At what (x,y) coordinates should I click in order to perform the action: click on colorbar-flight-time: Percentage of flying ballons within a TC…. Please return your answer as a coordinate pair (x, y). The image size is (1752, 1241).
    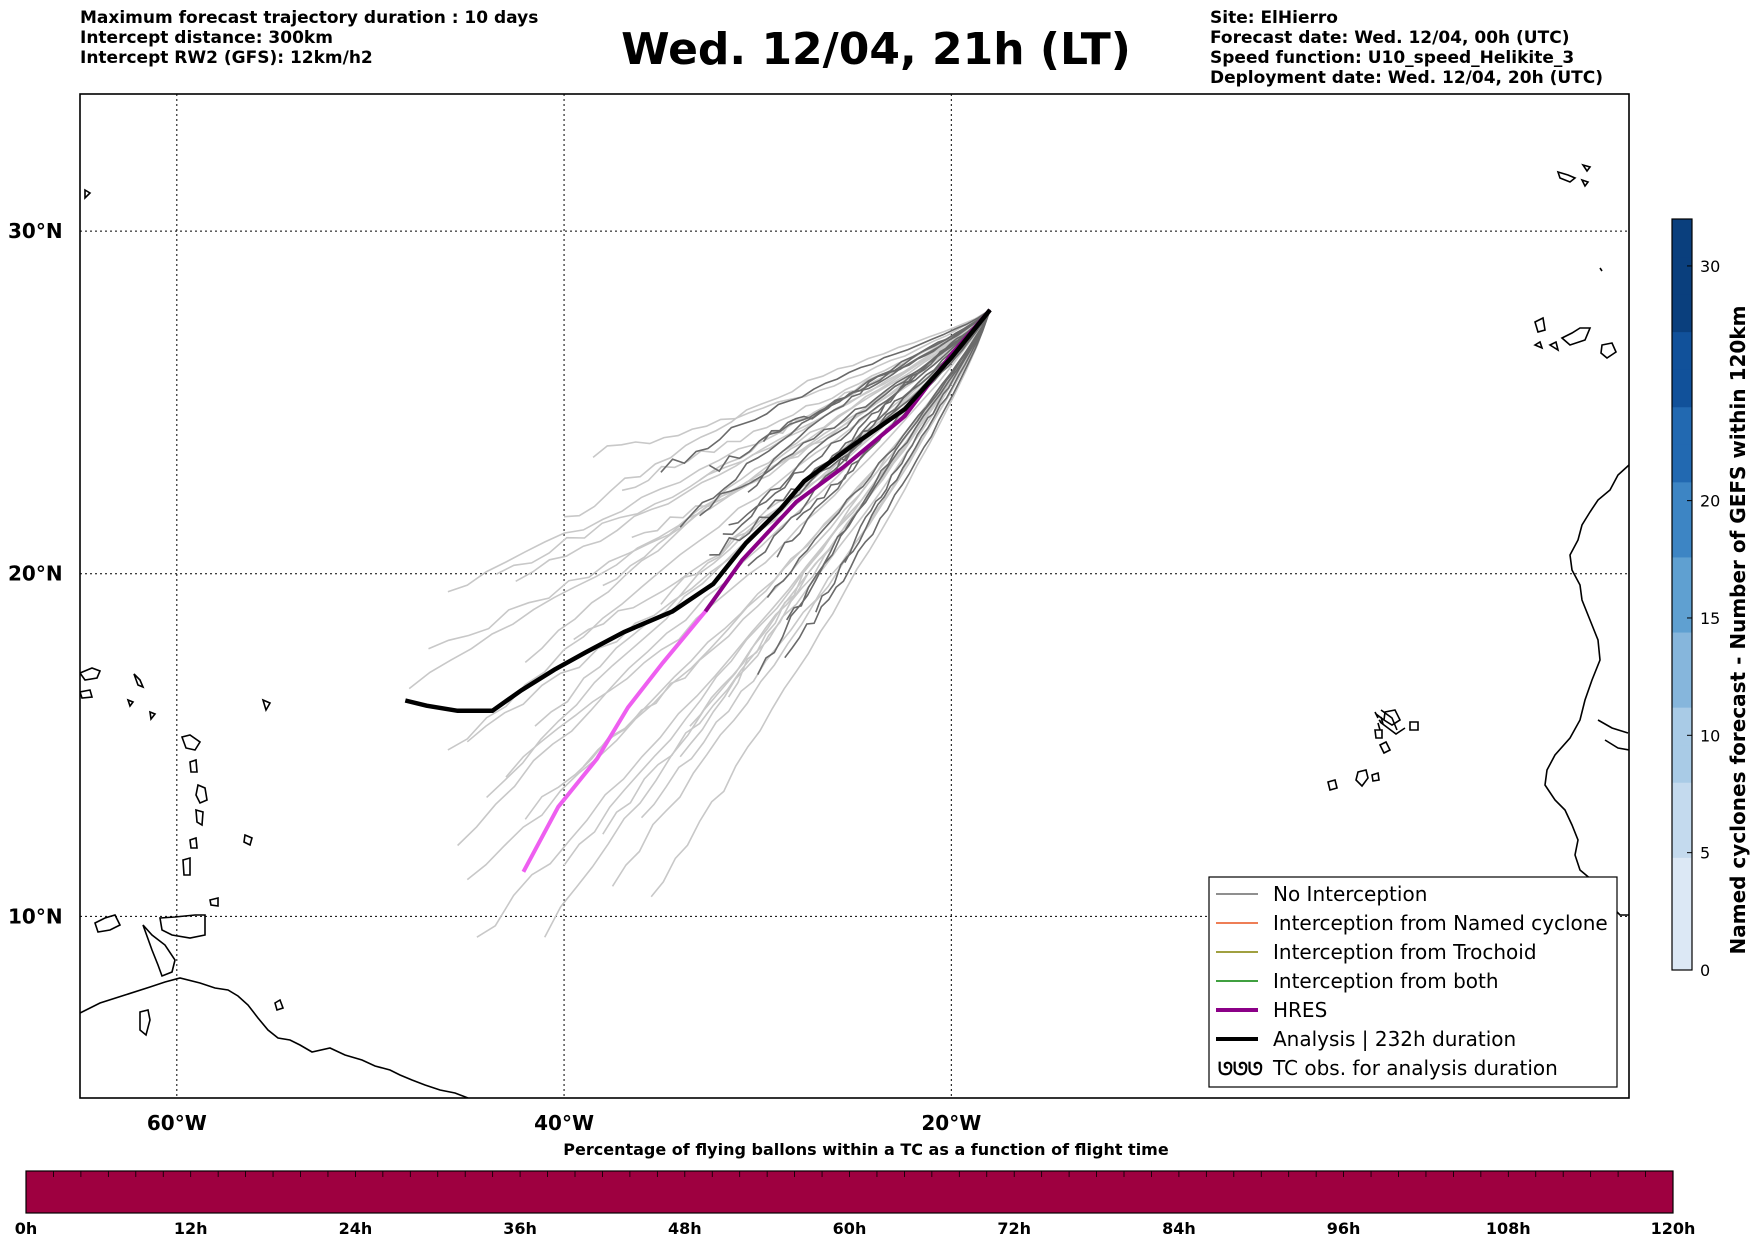
    Looking at the image, I should click on (855, 1189).